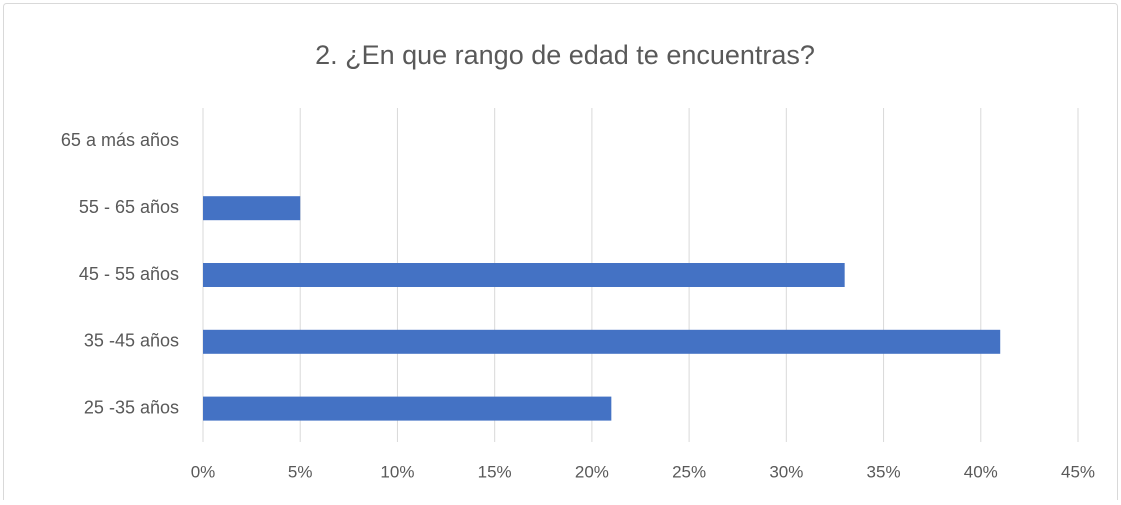 The image size is (1121, 505). What do you see at coordinates (131, 341) in the screenshot?
I see `y-tick-label: 35 -45 años` at bounding box center [131, 341].